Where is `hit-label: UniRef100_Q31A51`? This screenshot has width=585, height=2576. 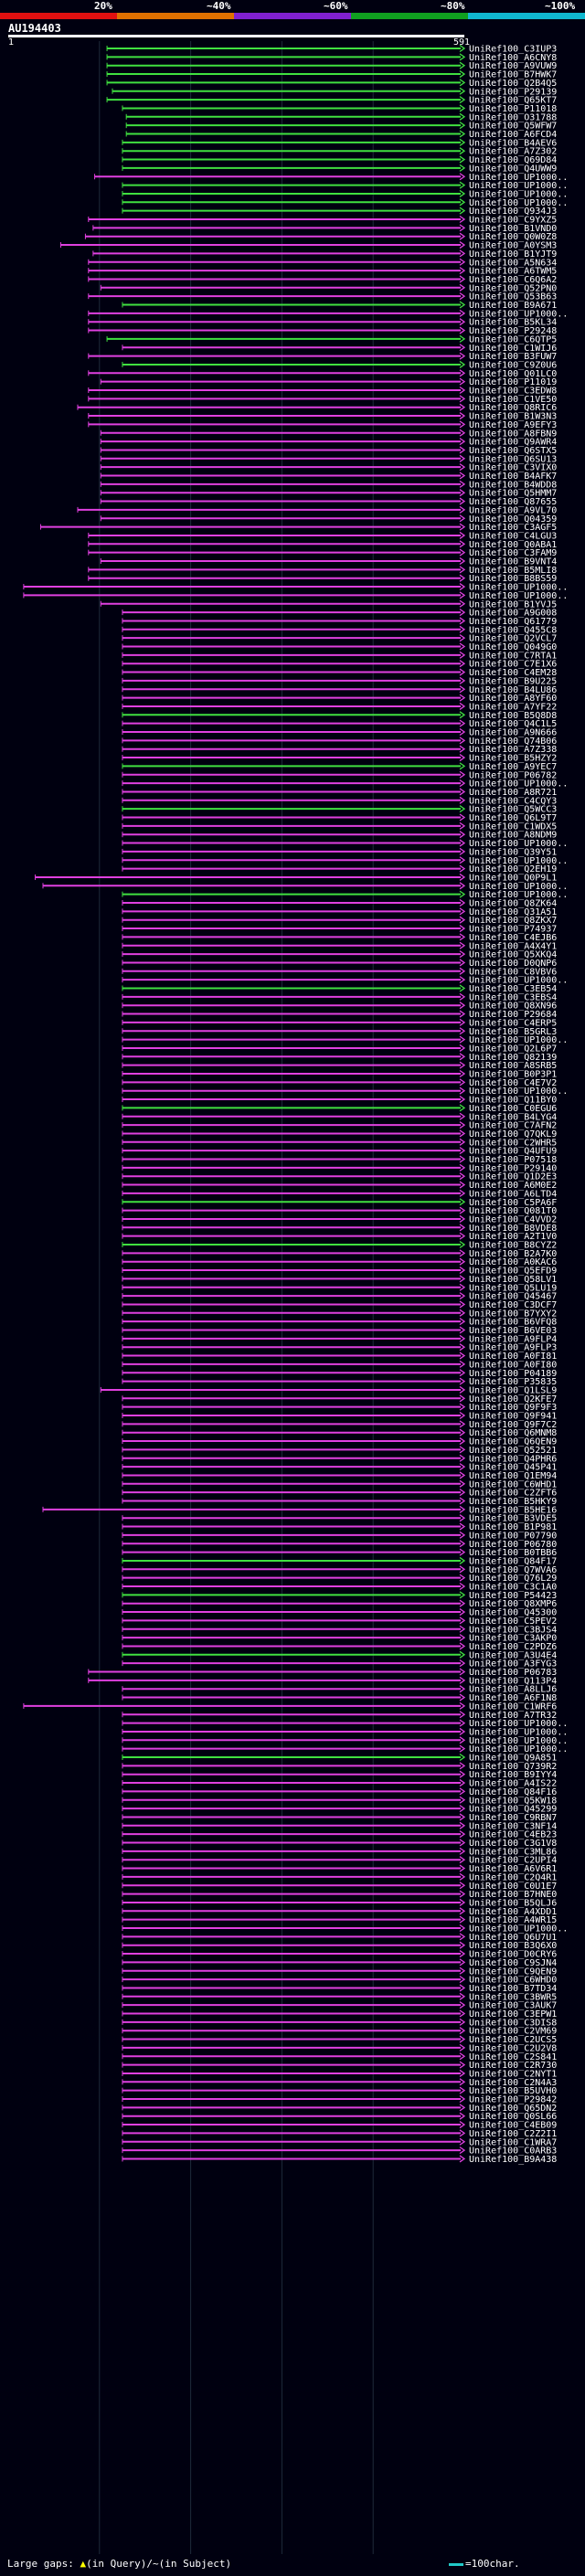
hit-label: UniRef100_Q31A51 is located at coordinates (513, 912).